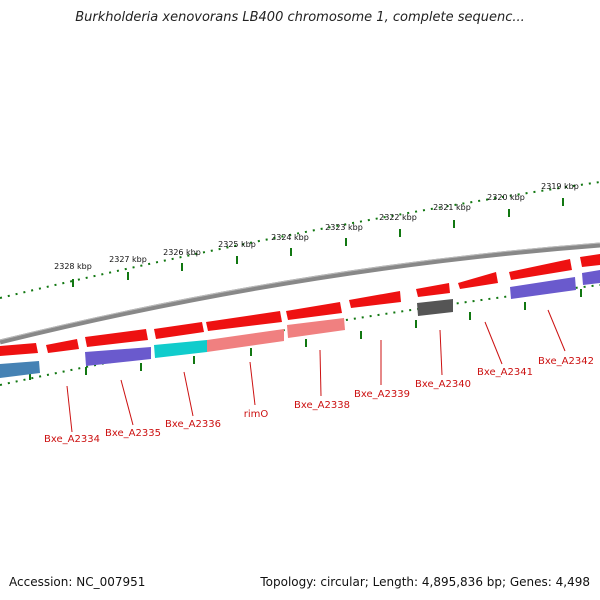 Image resolution: width=600 pixels, height=600 pixels. I want to click on gene-box-cyan, so click(180, 349).